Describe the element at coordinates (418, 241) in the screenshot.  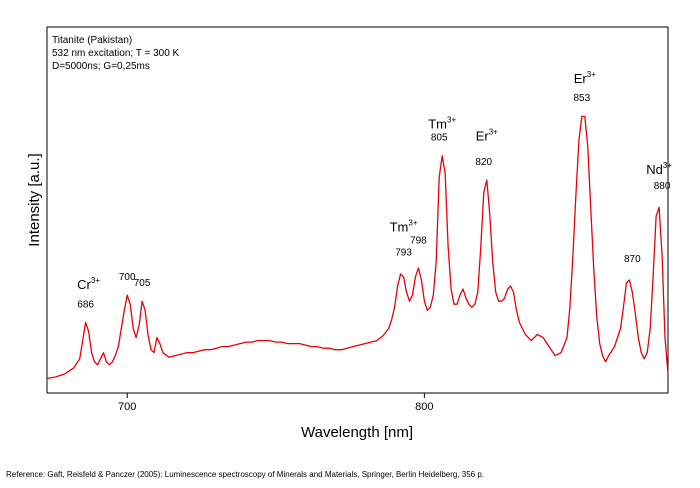
I see `peak-label: 798` at that location.